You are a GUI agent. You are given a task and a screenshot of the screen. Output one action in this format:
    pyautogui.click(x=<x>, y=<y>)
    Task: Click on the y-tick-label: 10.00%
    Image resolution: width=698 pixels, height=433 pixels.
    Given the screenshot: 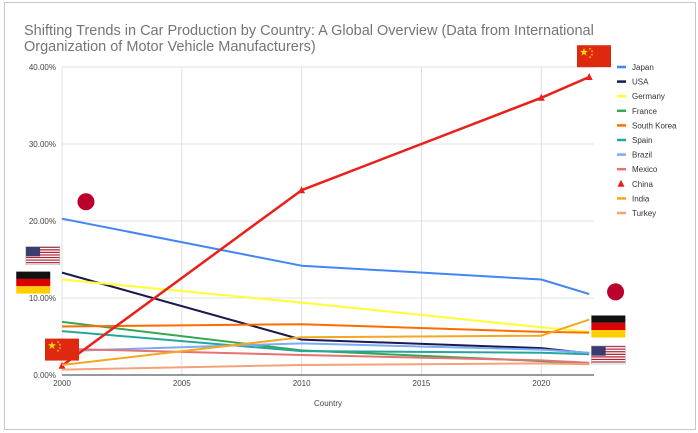 What is the action you would take?
    pyautogui.click(x=42, y=298)
    